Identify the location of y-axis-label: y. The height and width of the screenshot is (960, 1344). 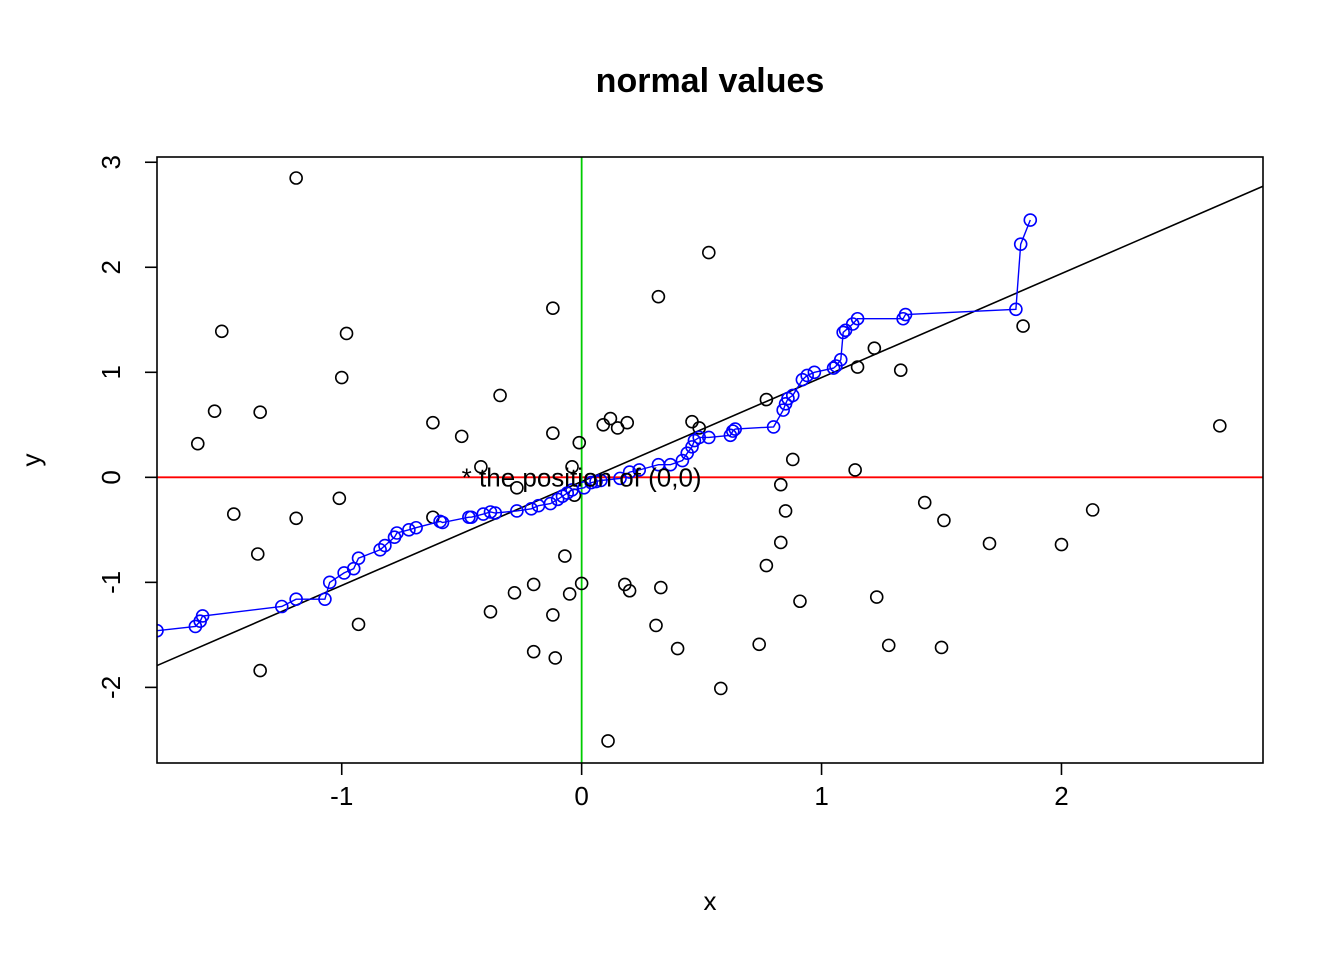
(31, 460).